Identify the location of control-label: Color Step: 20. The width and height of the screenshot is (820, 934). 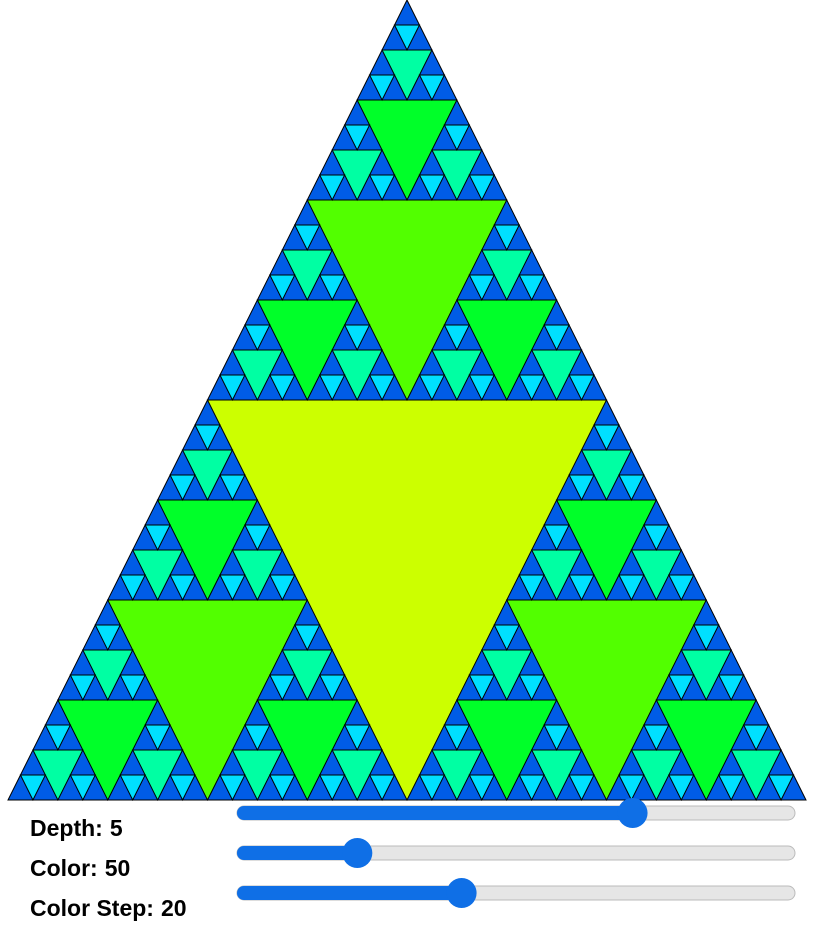
(108, 908).